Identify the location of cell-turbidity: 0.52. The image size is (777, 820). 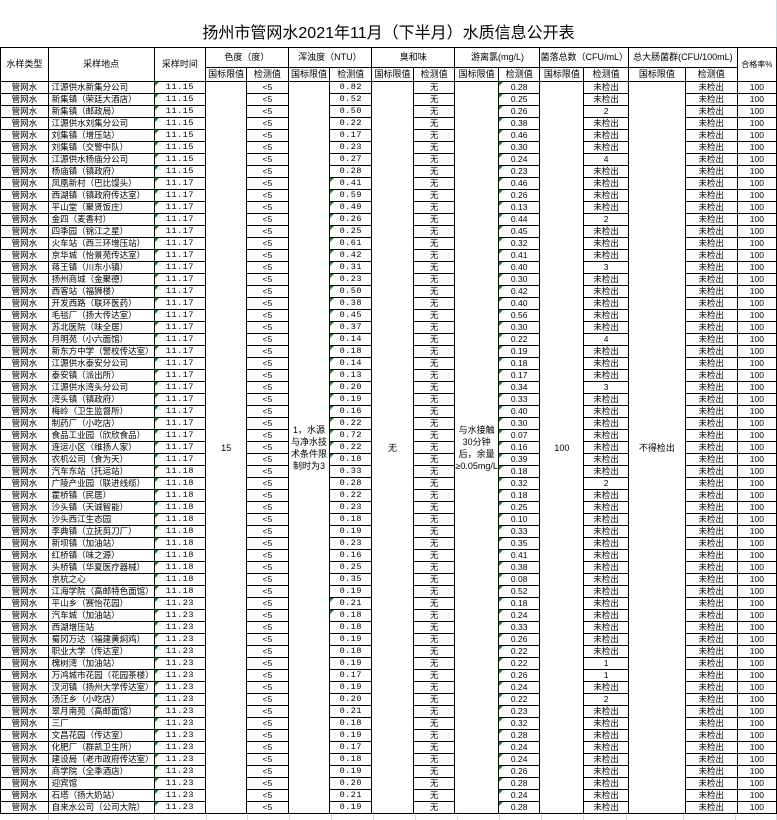
(351, 99).